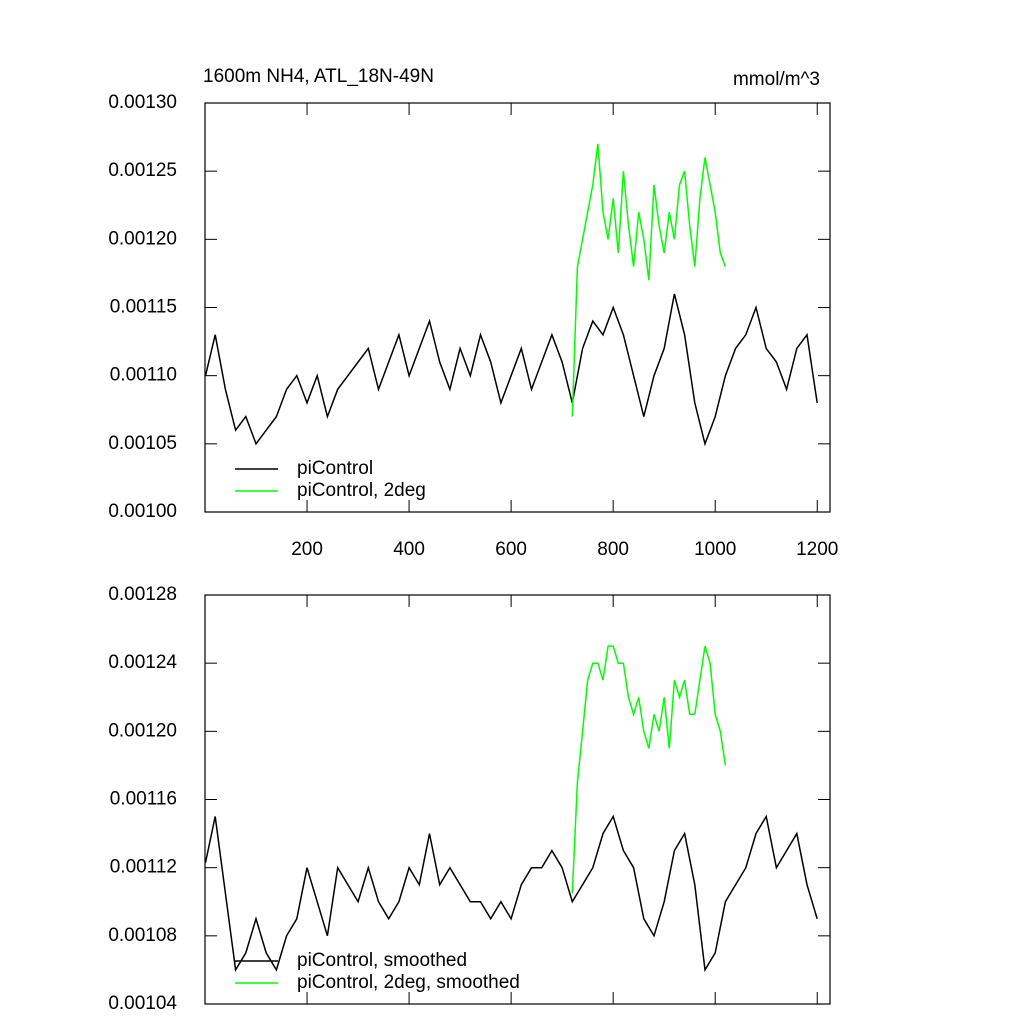 The image size is (1024, 1024). Describe the element at coordinates (143, 375) in the screenshot. I see `y-tick-label: 0.00110` at that location.